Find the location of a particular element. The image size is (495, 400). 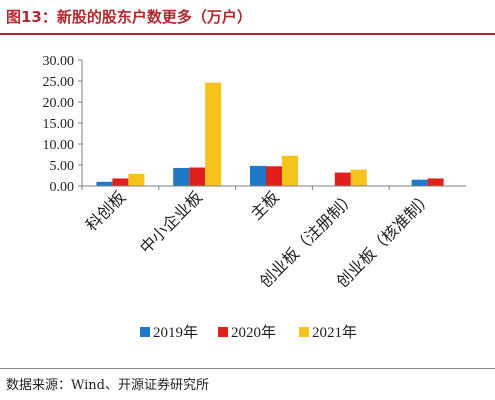

x-tick-label: 中小企业板 is located at coordinates (171, 222).